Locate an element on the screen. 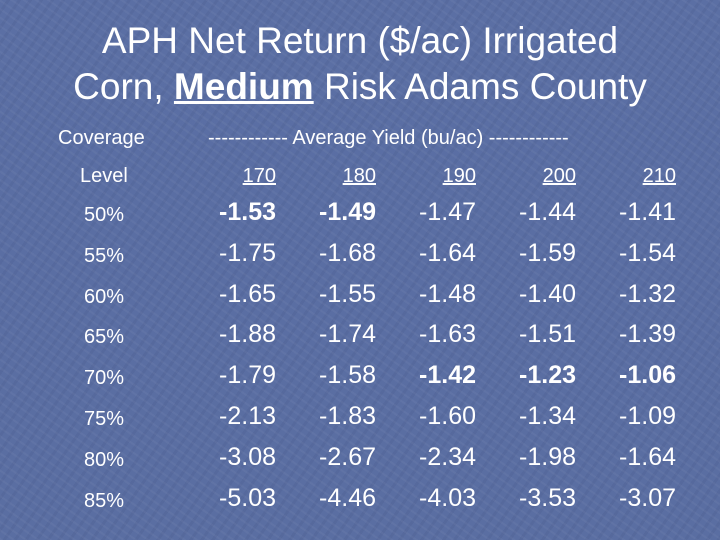 Image resolution: width=720 pixels, height=540 pixels. table-cell: -1.98 is located at coordinates (547, 456).